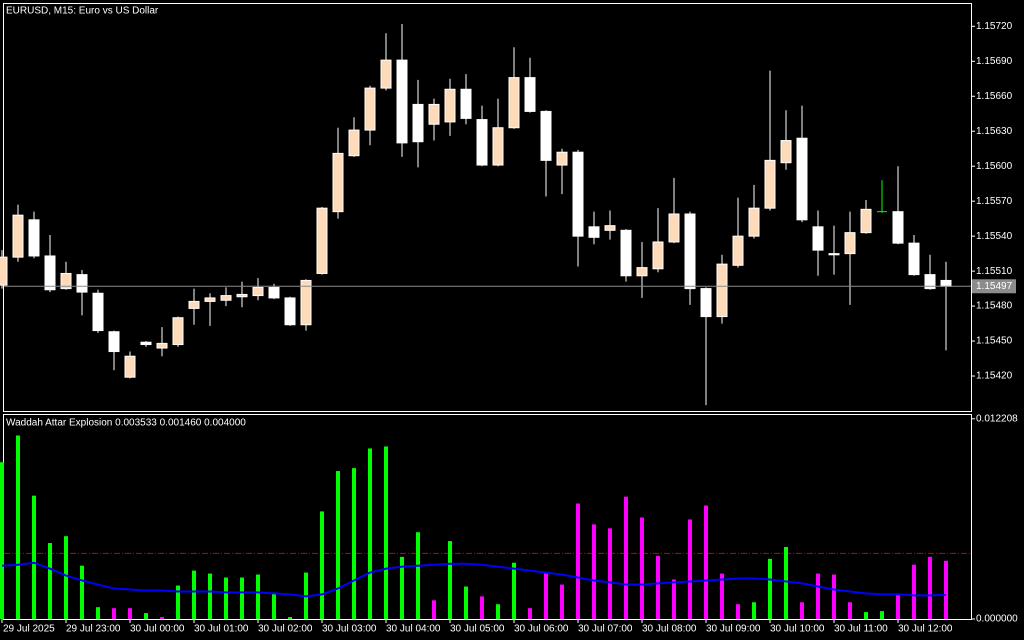 The image size is (1024, 640). What do you see at coordinates (994, 26) in the screenshot?
I see `y-tick-label: 1.15720` at bounding box center [994, 26].